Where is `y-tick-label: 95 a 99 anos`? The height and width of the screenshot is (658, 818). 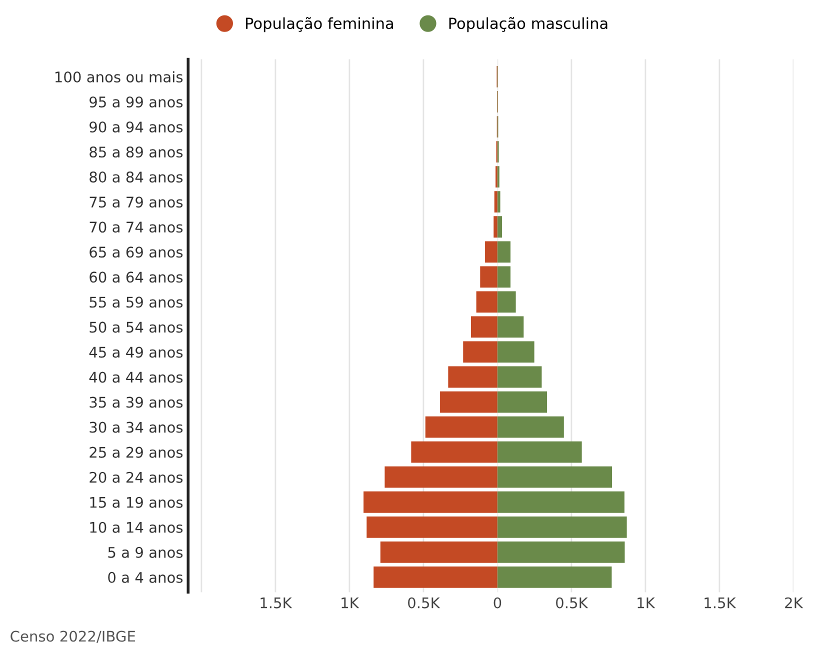 y-tick-label: 95 a 99 anos is located at coordinates (136, 102).